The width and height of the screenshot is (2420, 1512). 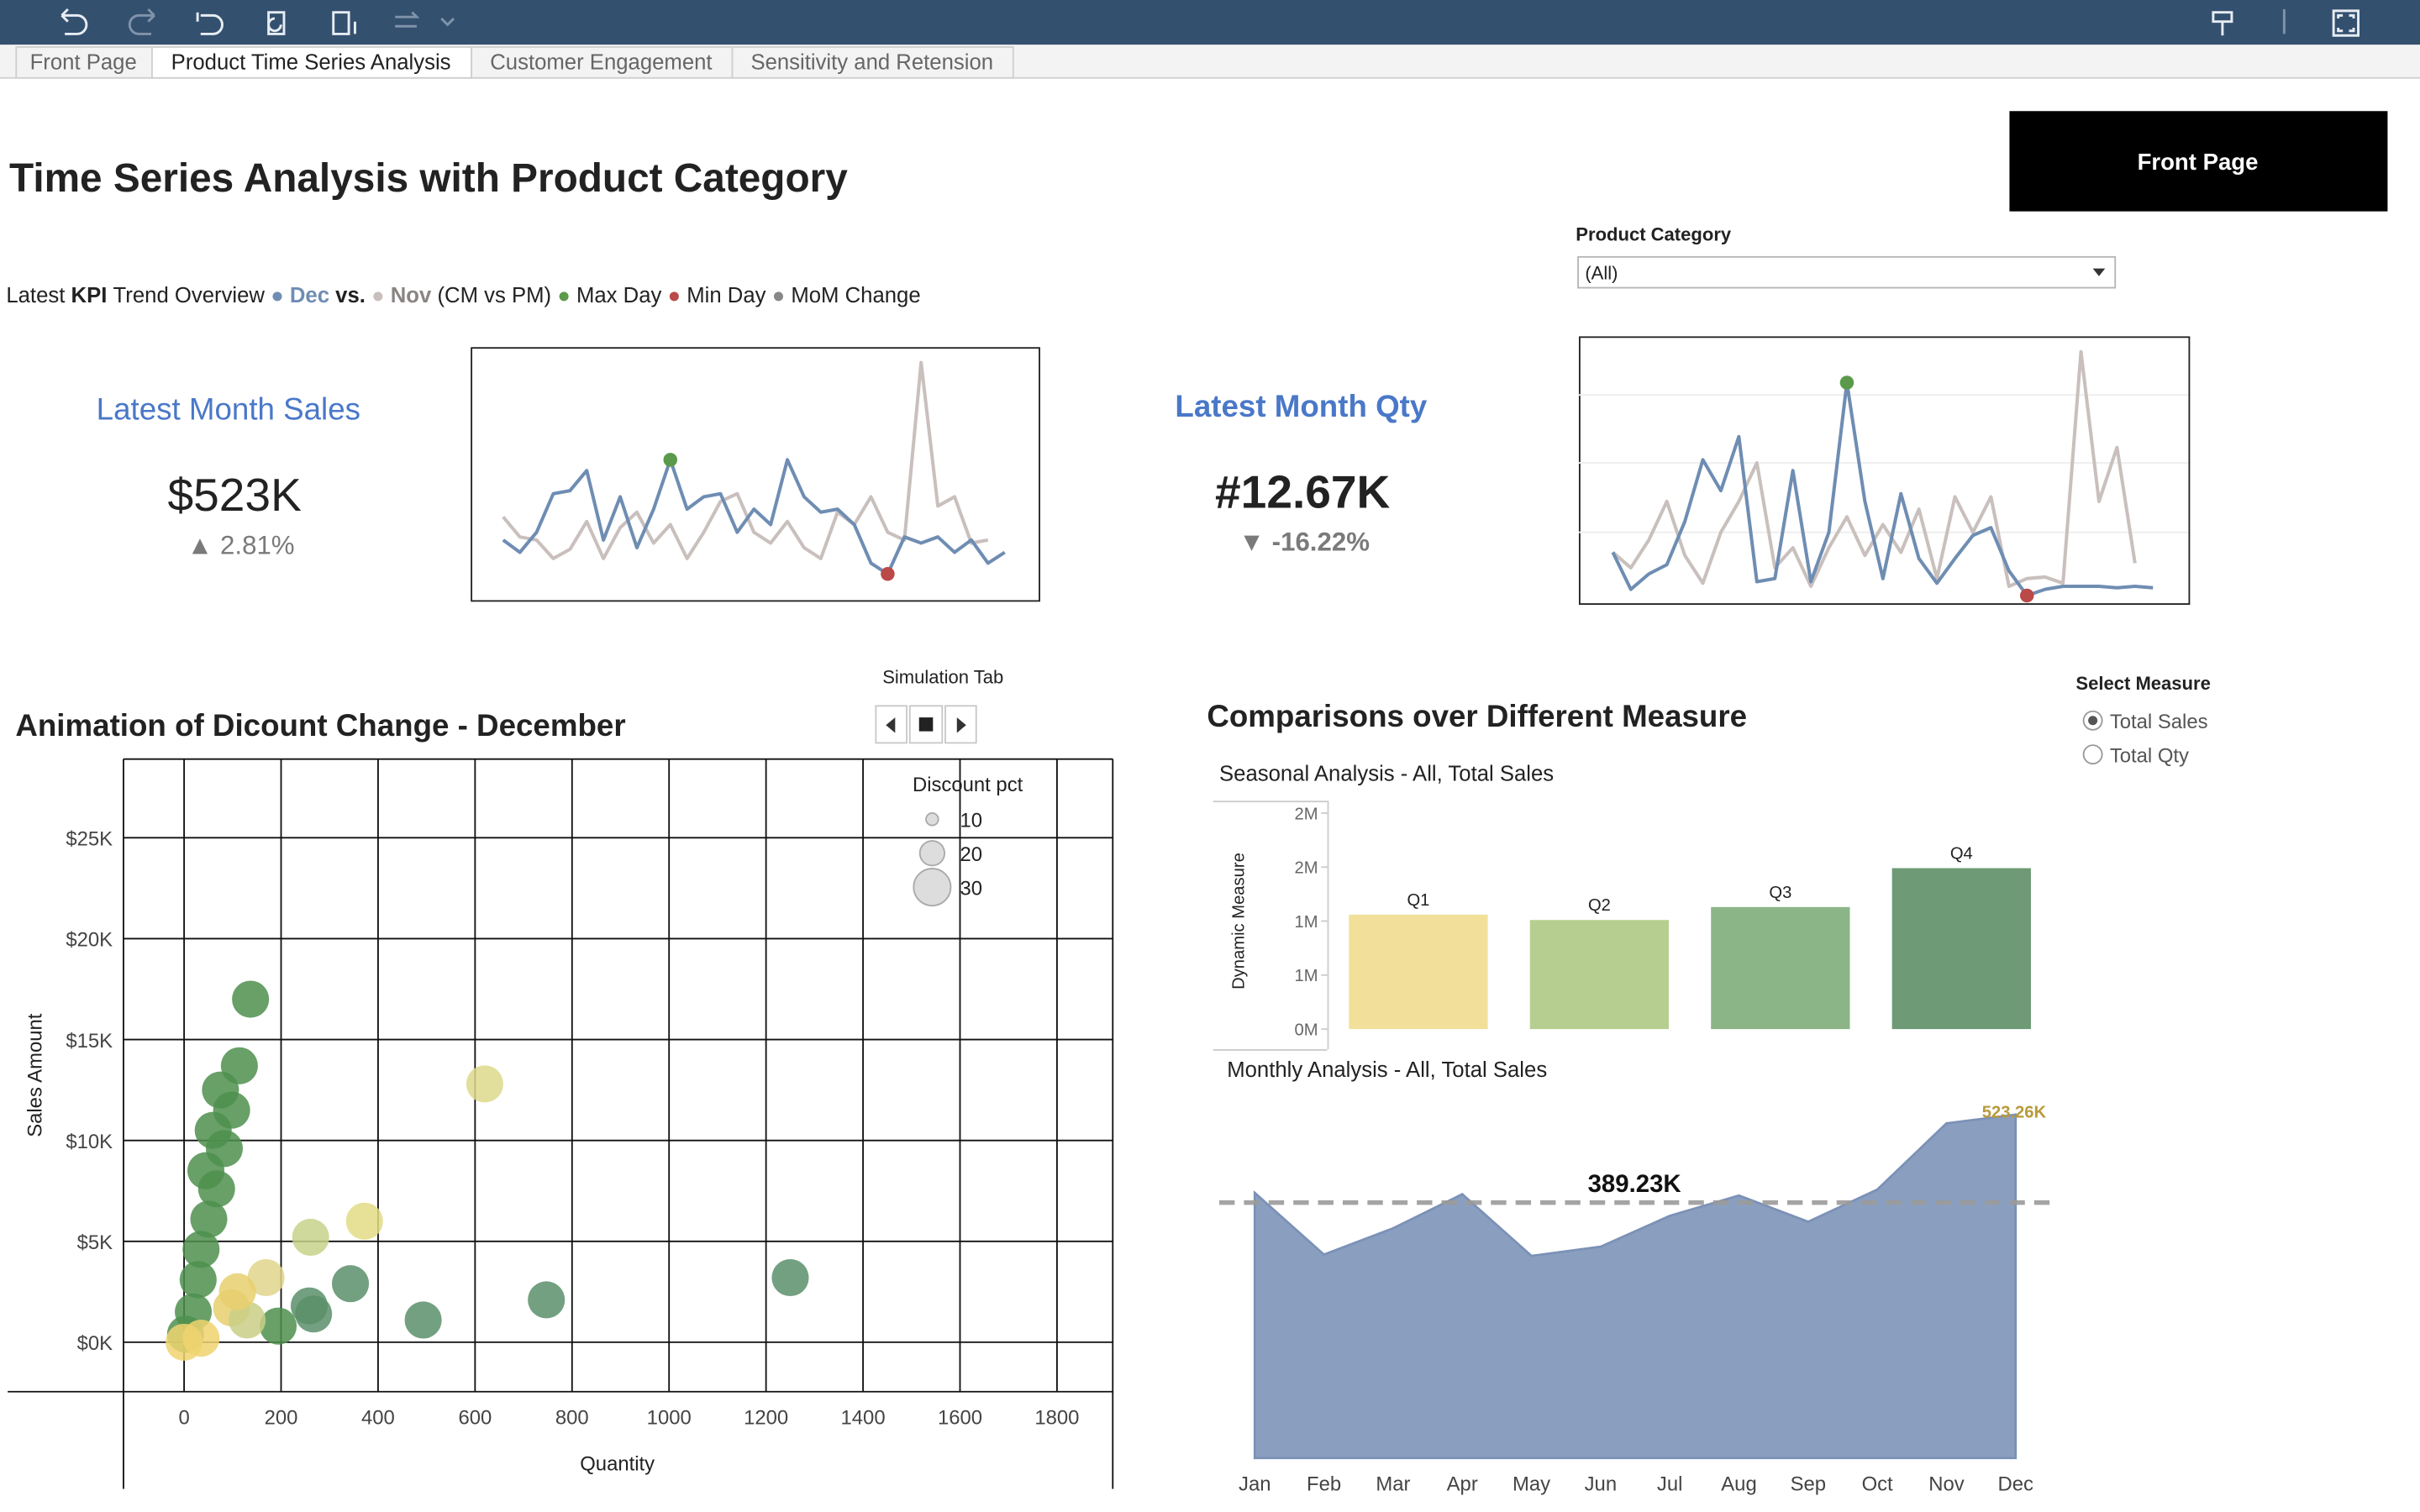 What do you see at coordinates (210, 23) in the screenshot?
I see `revert-icon` at bounding box center [210, 23].